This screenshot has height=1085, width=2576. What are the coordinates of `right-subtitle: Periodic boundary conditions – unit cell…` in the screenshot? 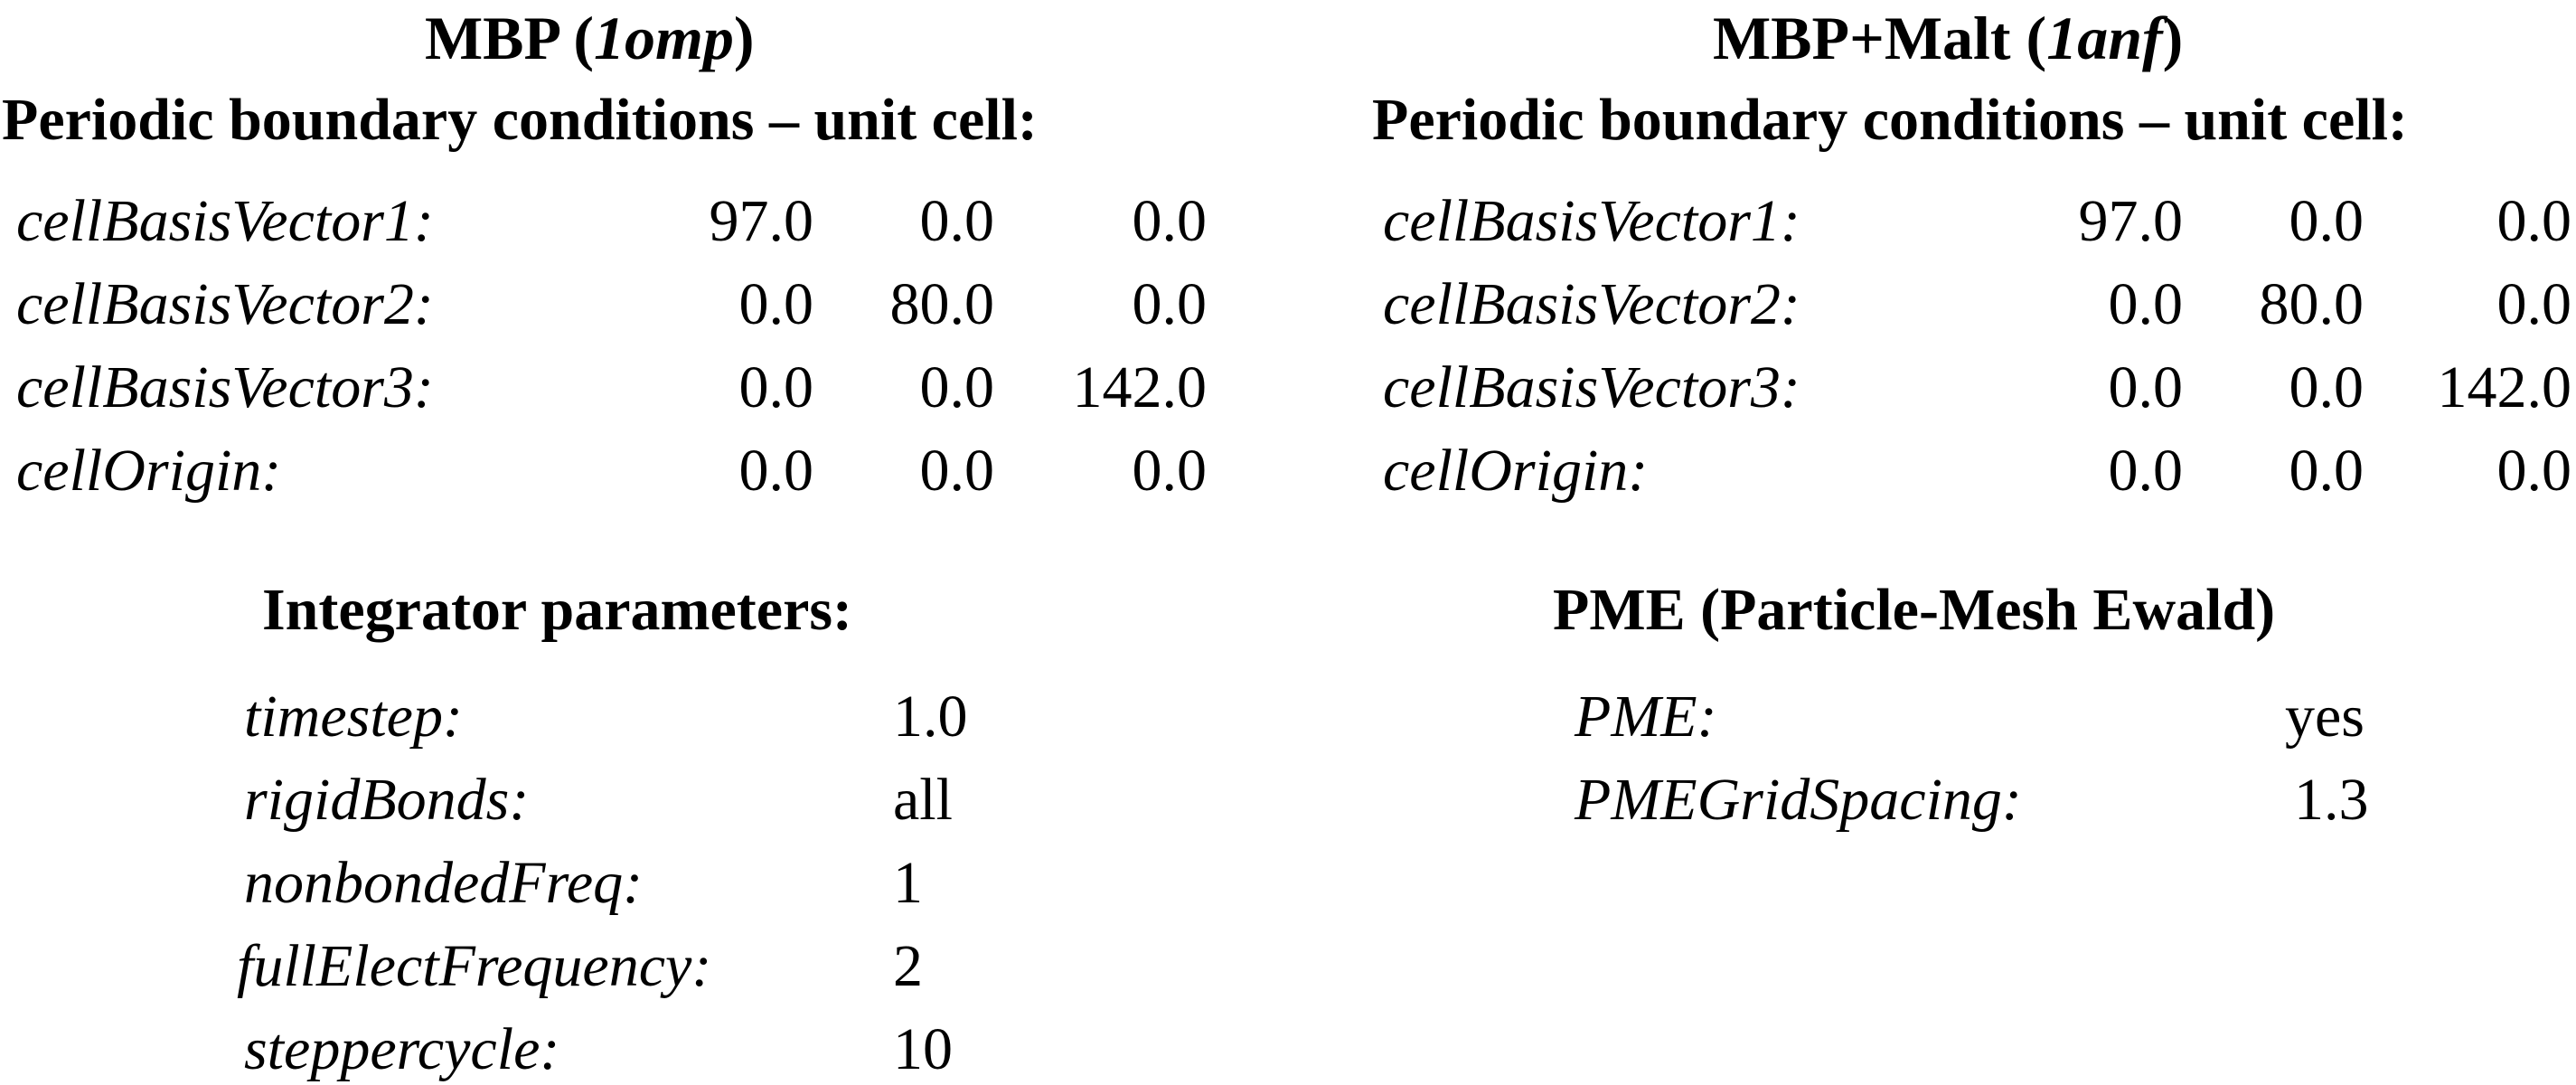 It's located at (1890, 120).